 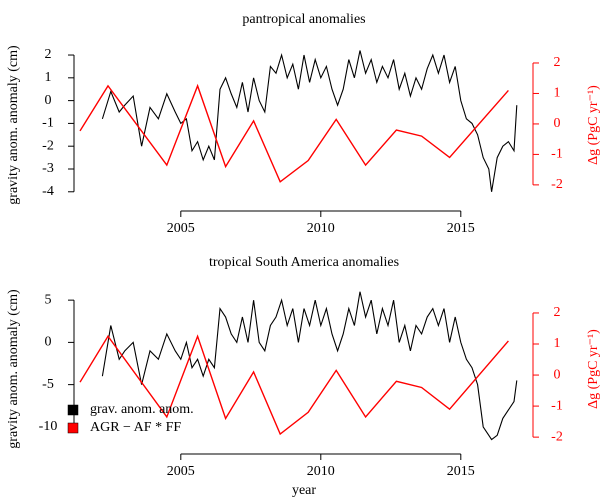 What do you see at coordinates (303, 19) in the screenshot?
I see `panel-title: pantropical anomalies` at bounding box center [303, 19].